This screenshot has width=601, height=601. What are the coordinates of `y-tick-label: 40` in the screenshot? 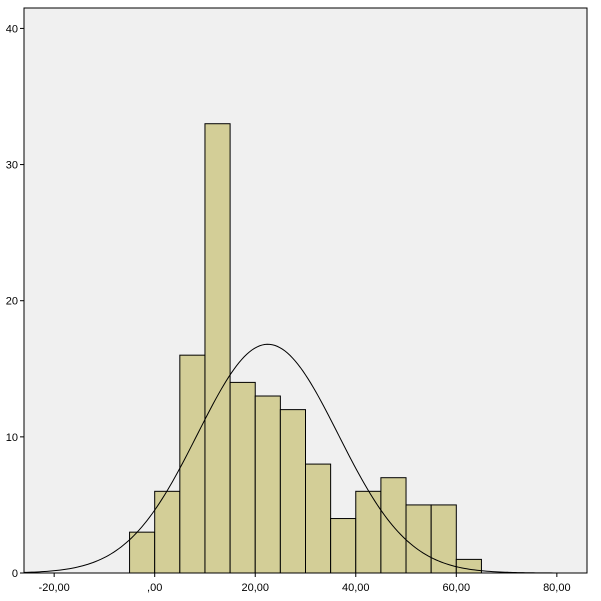 It's located at (12, 29).